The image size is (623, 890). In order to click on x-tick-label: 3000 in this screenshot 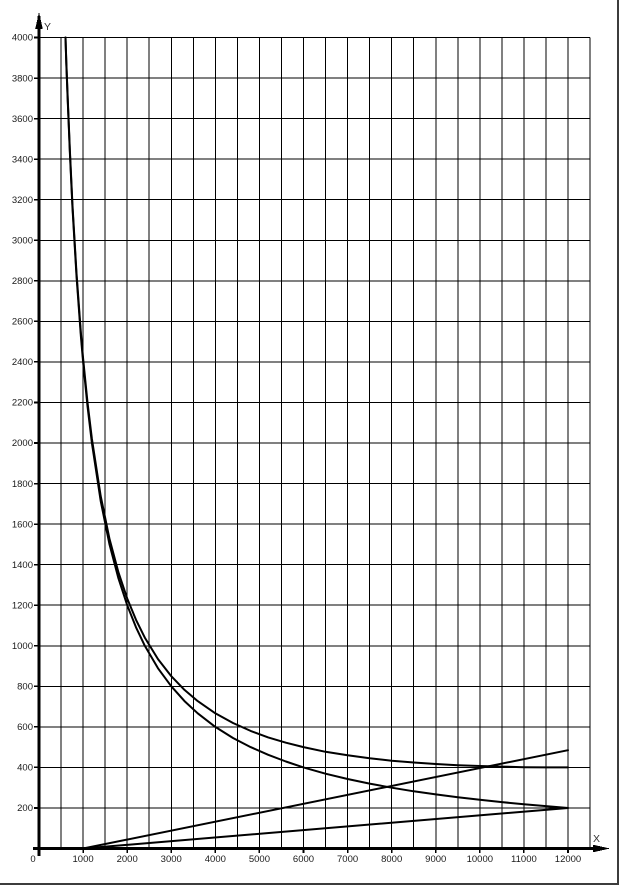, I will do `click(171, 859)`.